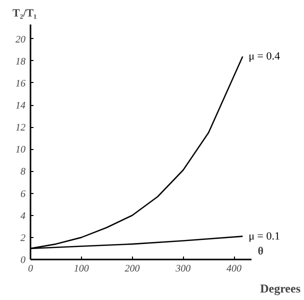  I want to click on y-tick-label: 16, so click(21, 84).